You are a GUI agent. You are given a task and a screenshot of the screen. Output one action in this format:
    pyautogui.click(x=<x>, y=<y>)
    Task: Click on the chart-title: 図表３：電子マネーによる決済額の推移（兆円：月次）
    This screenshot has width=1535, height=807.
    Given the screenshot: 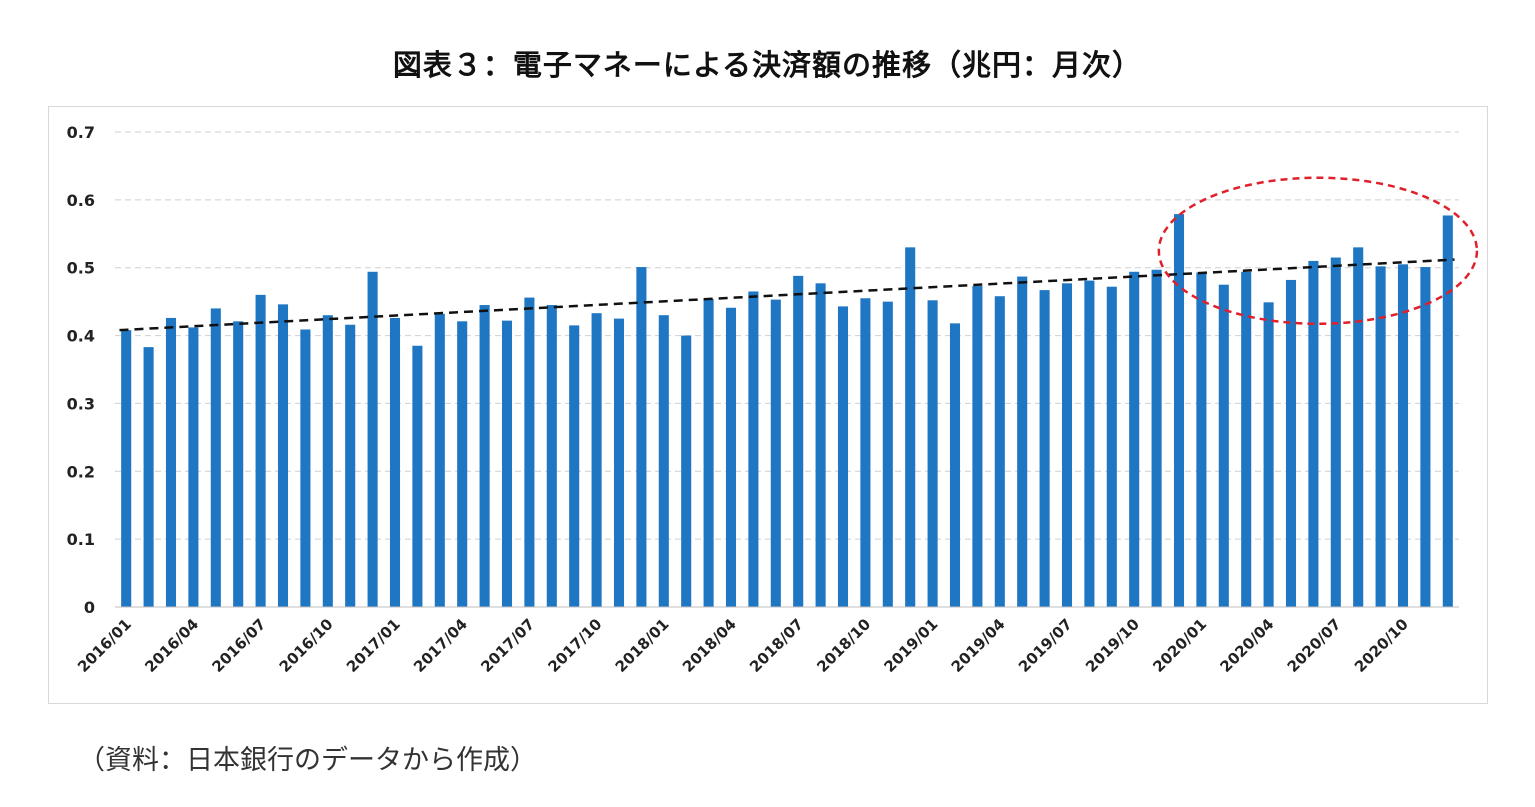 What is the action you would take?
    pyautogui.click(x=767, y=65)
    